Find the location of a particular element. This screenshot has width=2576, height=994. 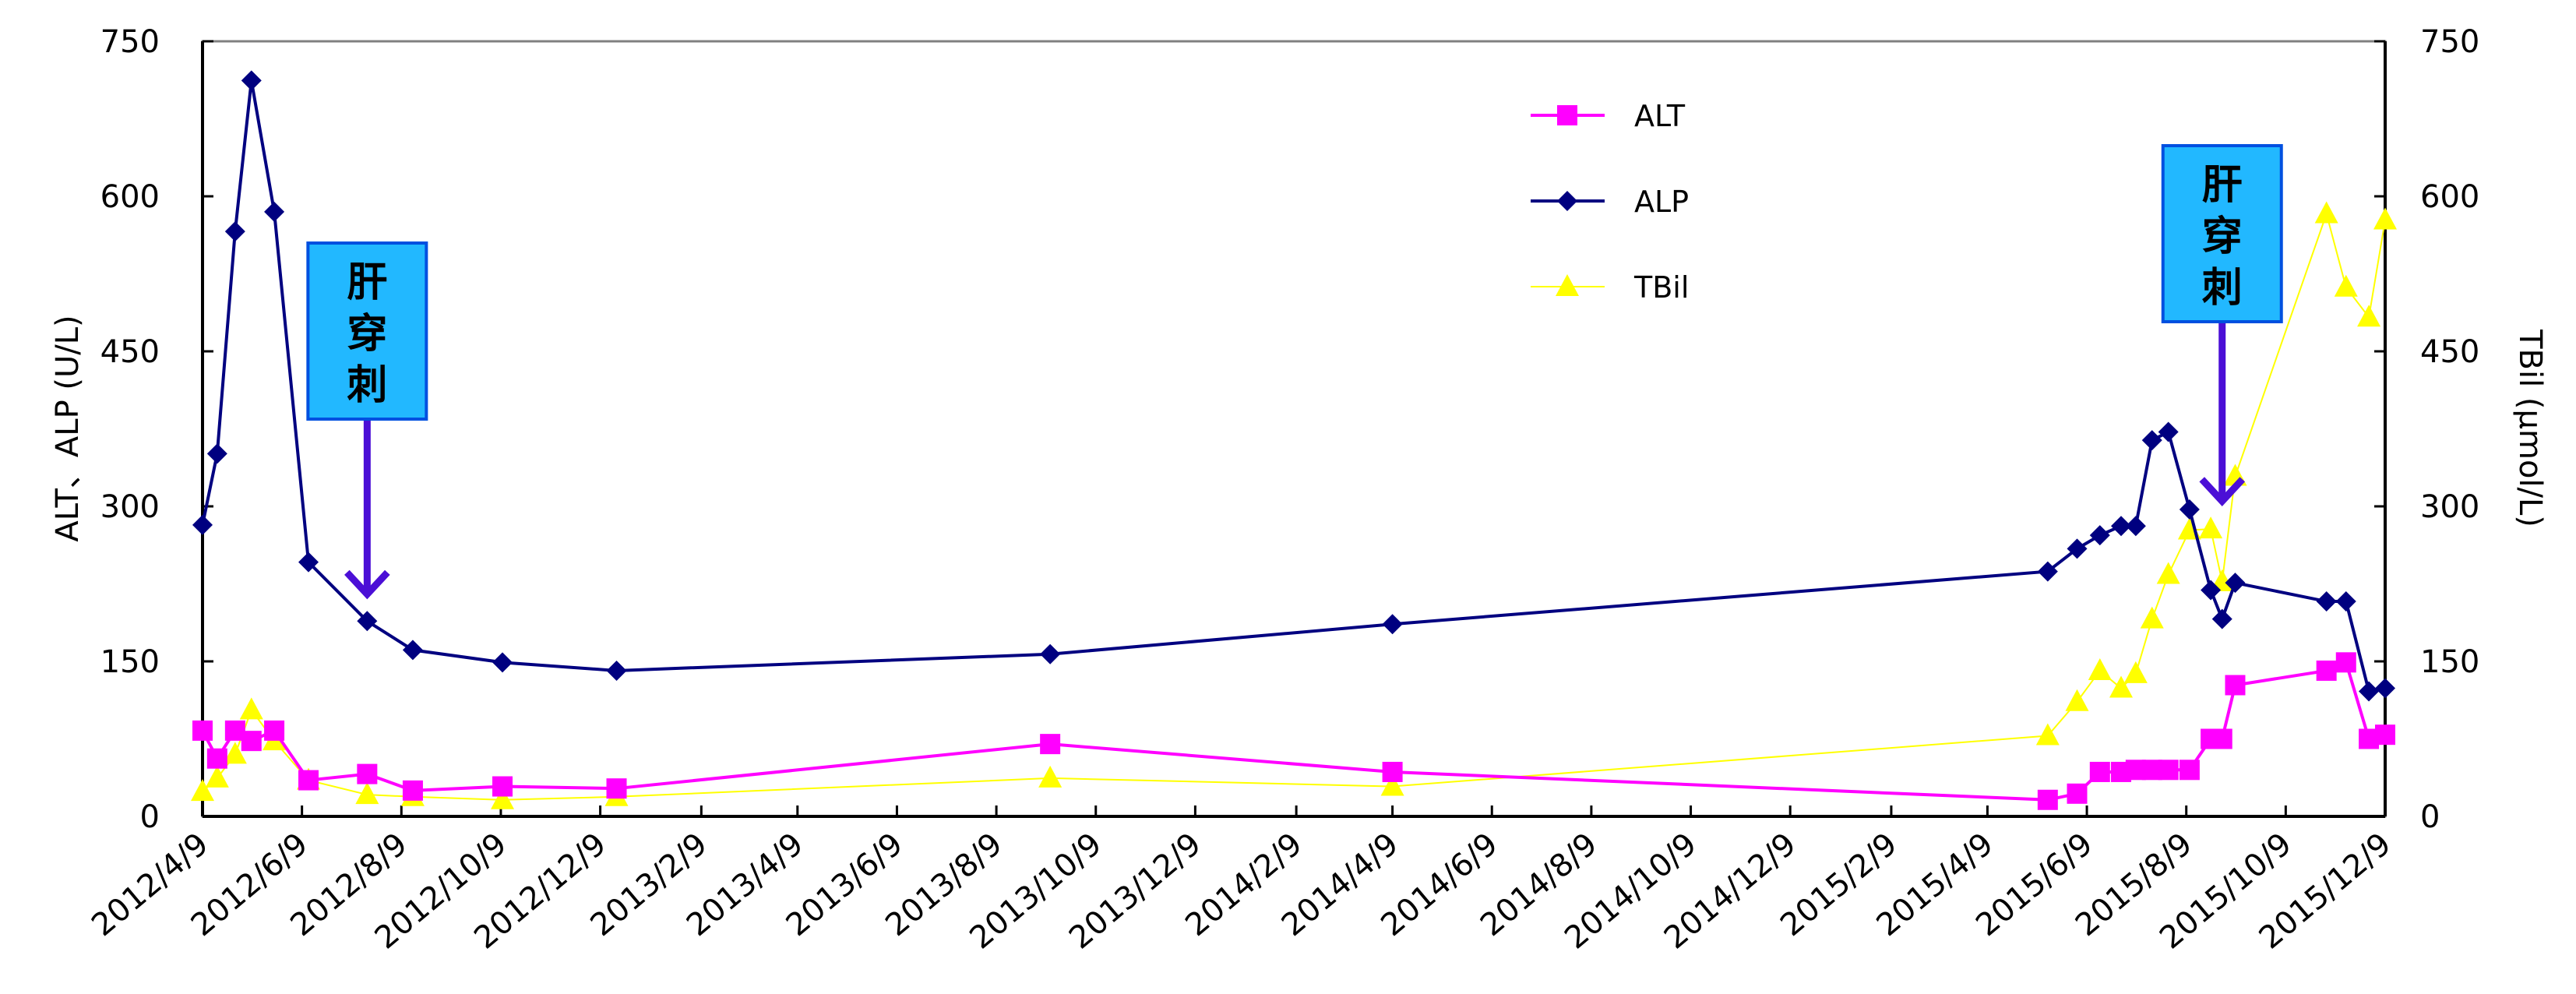

legend-marker-alt is located at coordinates (1567, 115).